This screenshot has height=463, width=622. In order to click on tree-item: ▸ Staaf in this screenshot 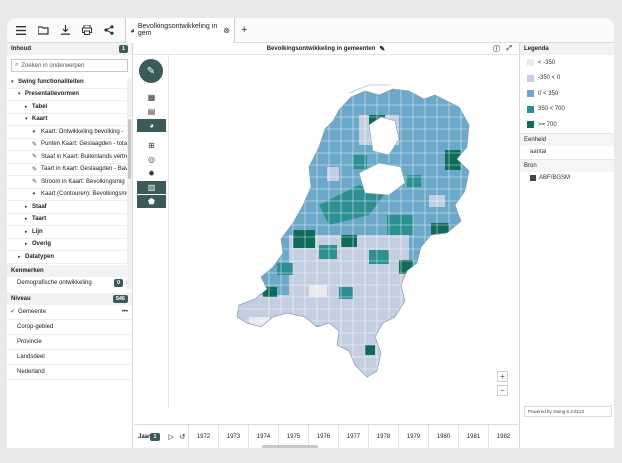, I will do `click(69, 207)`.